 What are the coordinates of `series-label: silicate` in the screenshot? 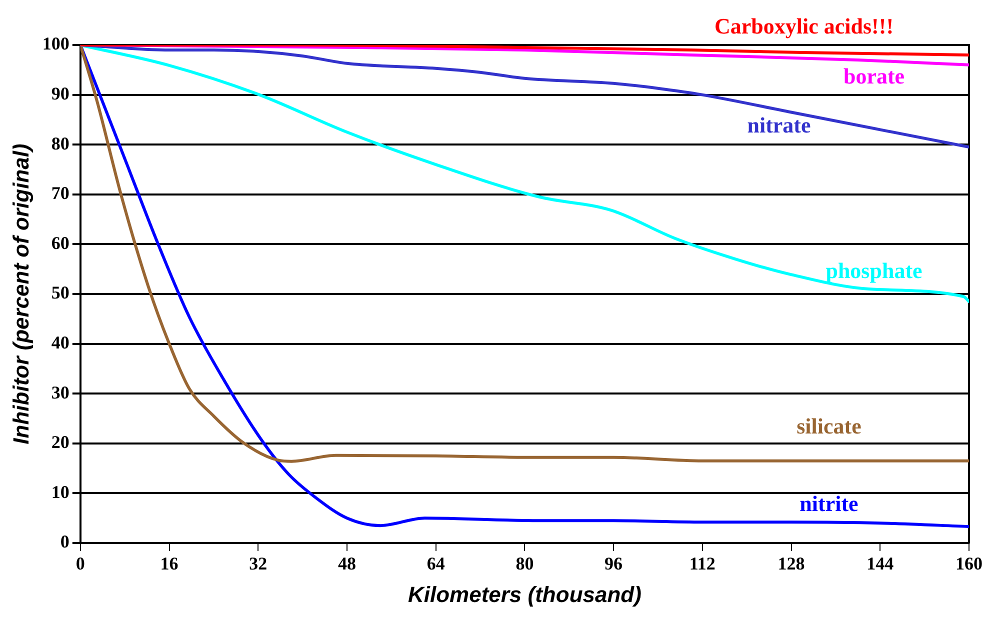 It's located at (829, 426).